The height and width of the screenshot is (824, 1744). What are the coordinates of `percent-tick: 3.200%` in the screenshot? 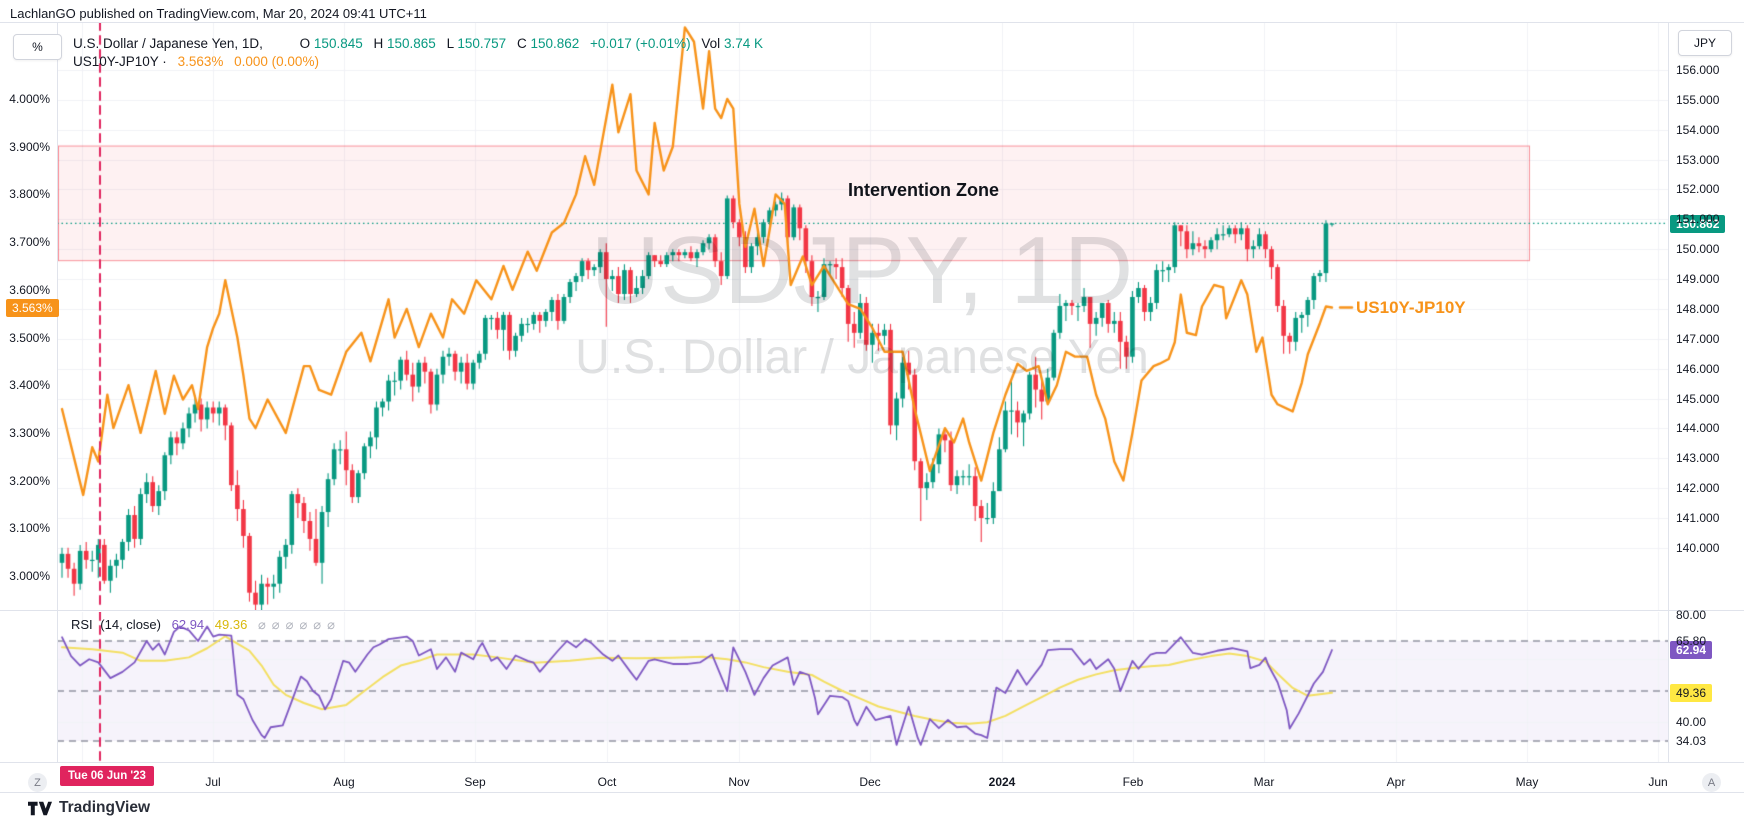 It's located at (29, 480).